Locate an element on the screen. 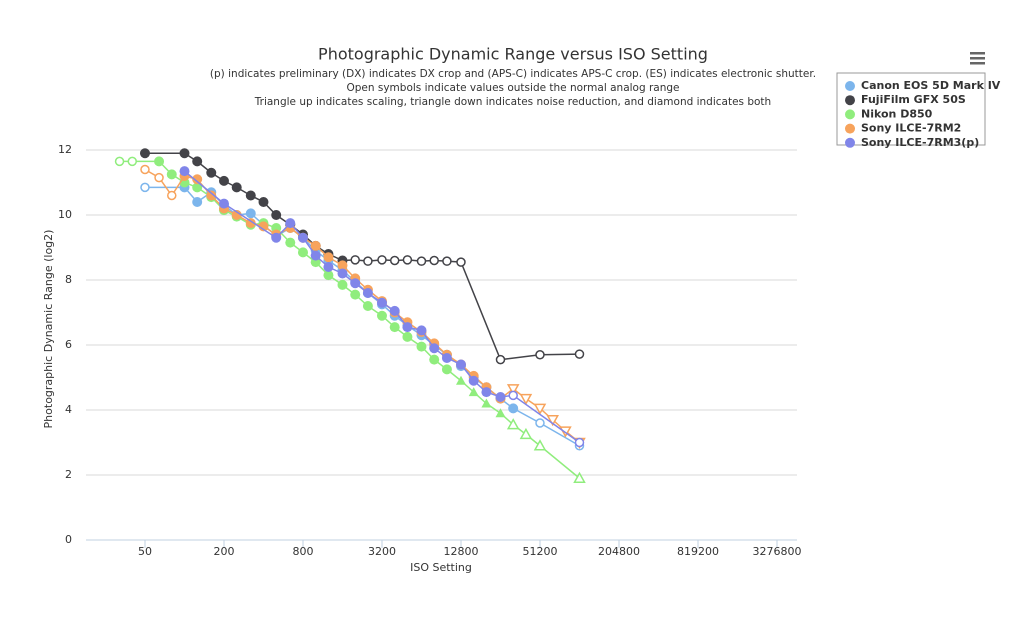 This screenshot has width=1024, height=644. y-tick-label: 2 is located at coordinates (68, 474).